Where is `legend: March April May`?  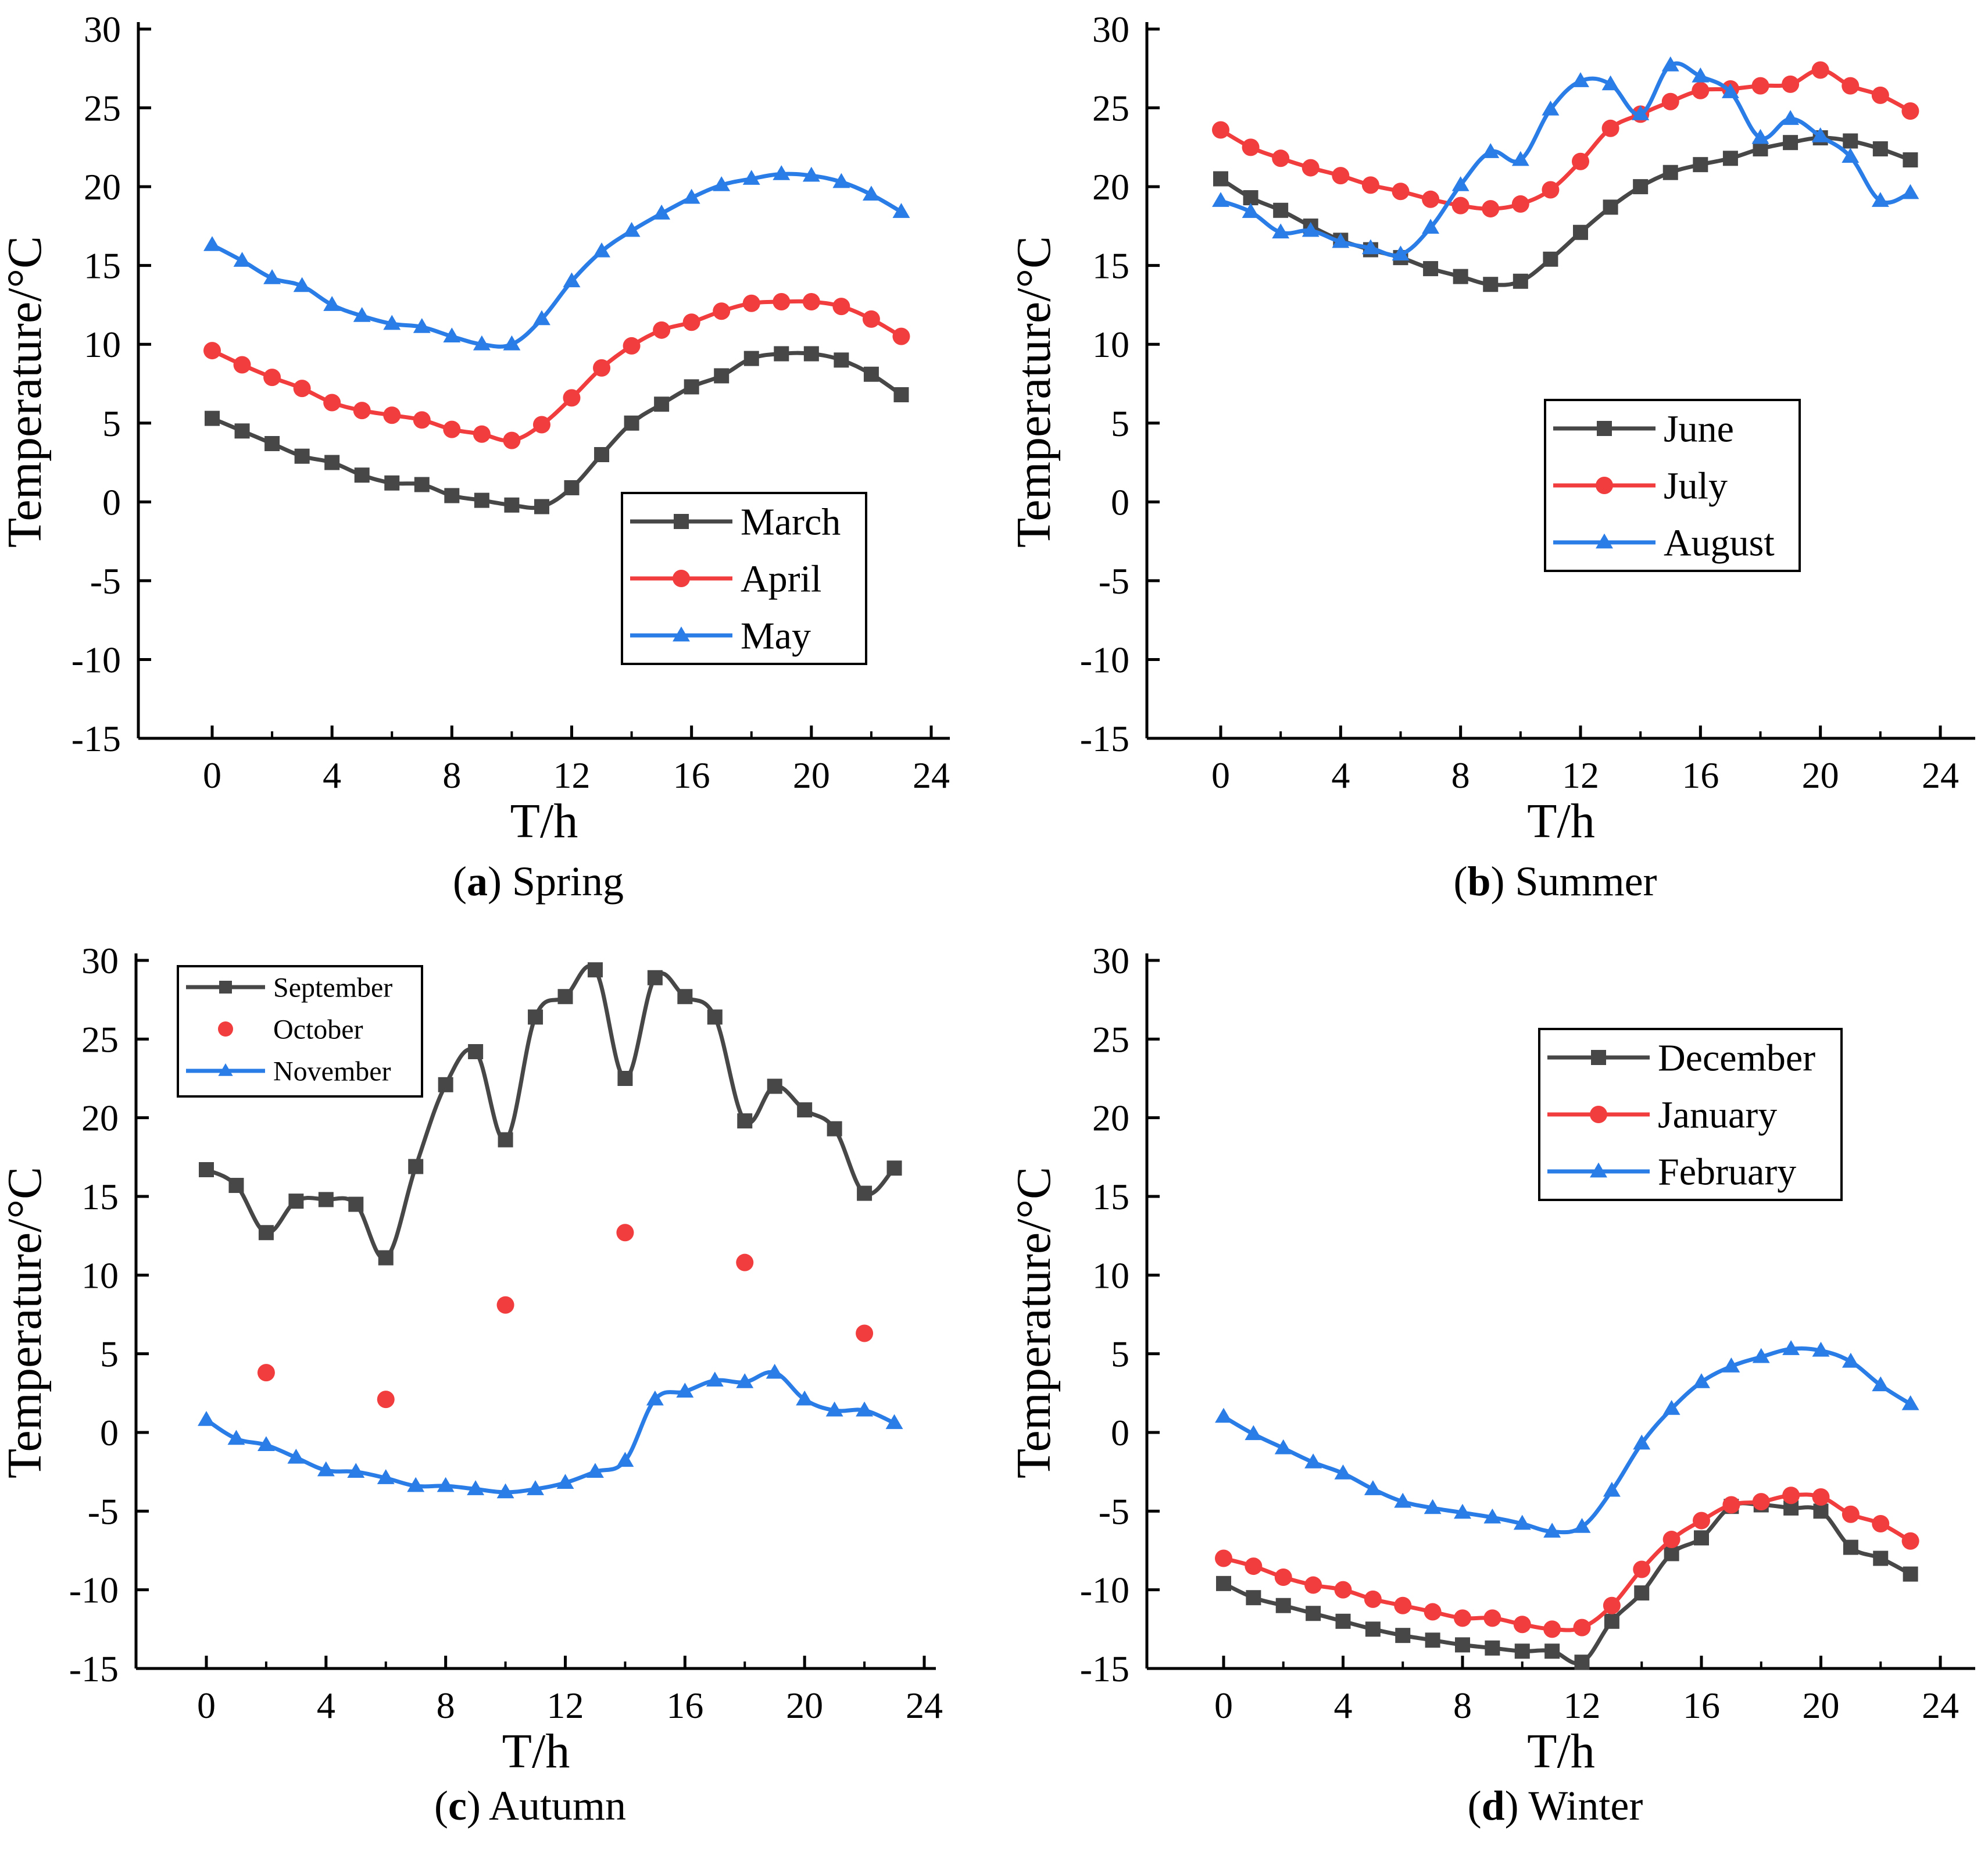
legend: March April May is located at coordinates (744, 578).